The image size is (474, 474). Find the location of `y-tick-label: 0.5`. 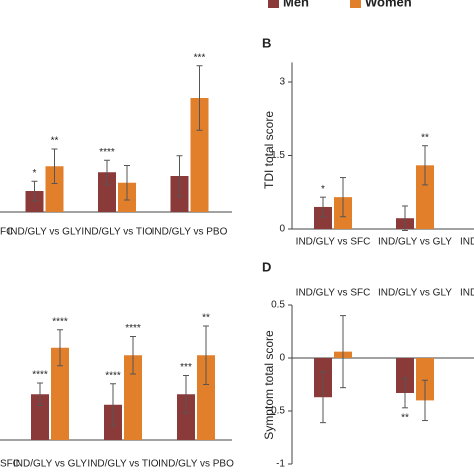

y-tick-label: 0.5 is located at coordinates (278, 305).